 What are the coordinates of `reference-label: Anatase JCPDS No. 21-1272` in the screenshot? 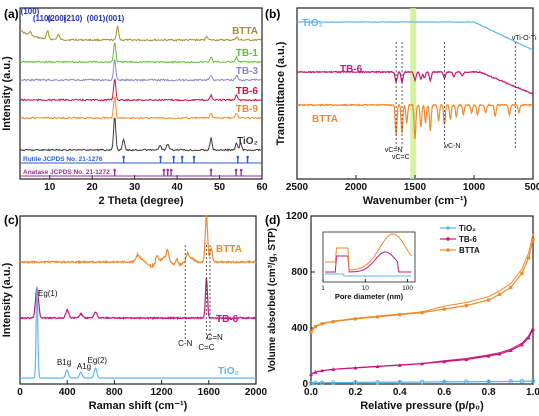 It's located at (66, 172).